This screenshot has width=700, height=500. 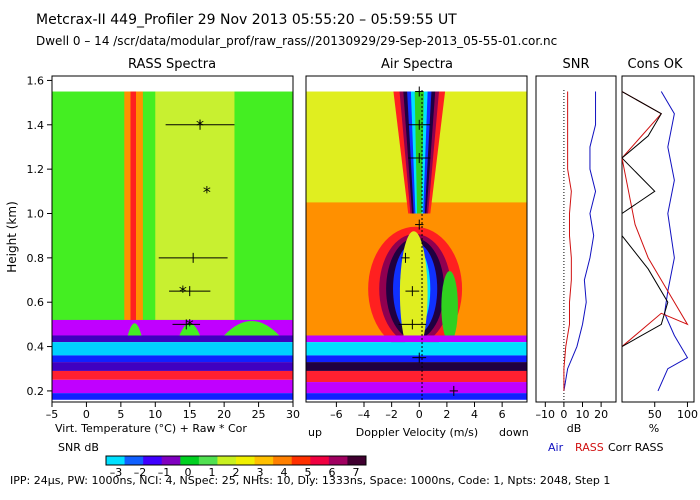 What do you see at coordinates (78, 447) in the screenshot?
I see `snr-legend-label: SNR dB` at bounding box center [78, 447].